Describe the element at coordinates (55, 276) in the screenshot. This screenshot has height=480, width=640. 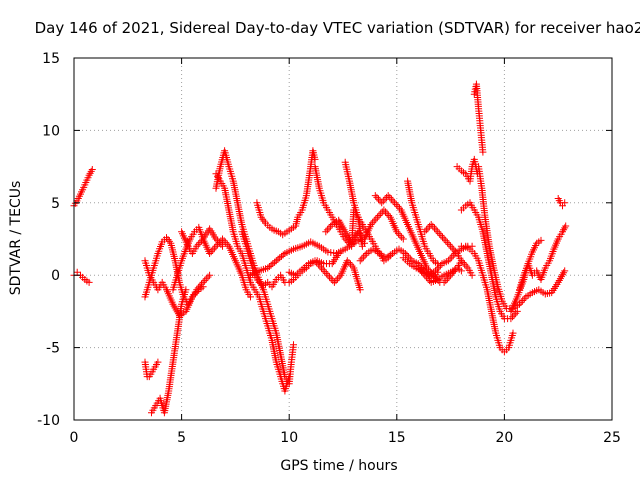
I see `y-tick-label: 0` at that location.